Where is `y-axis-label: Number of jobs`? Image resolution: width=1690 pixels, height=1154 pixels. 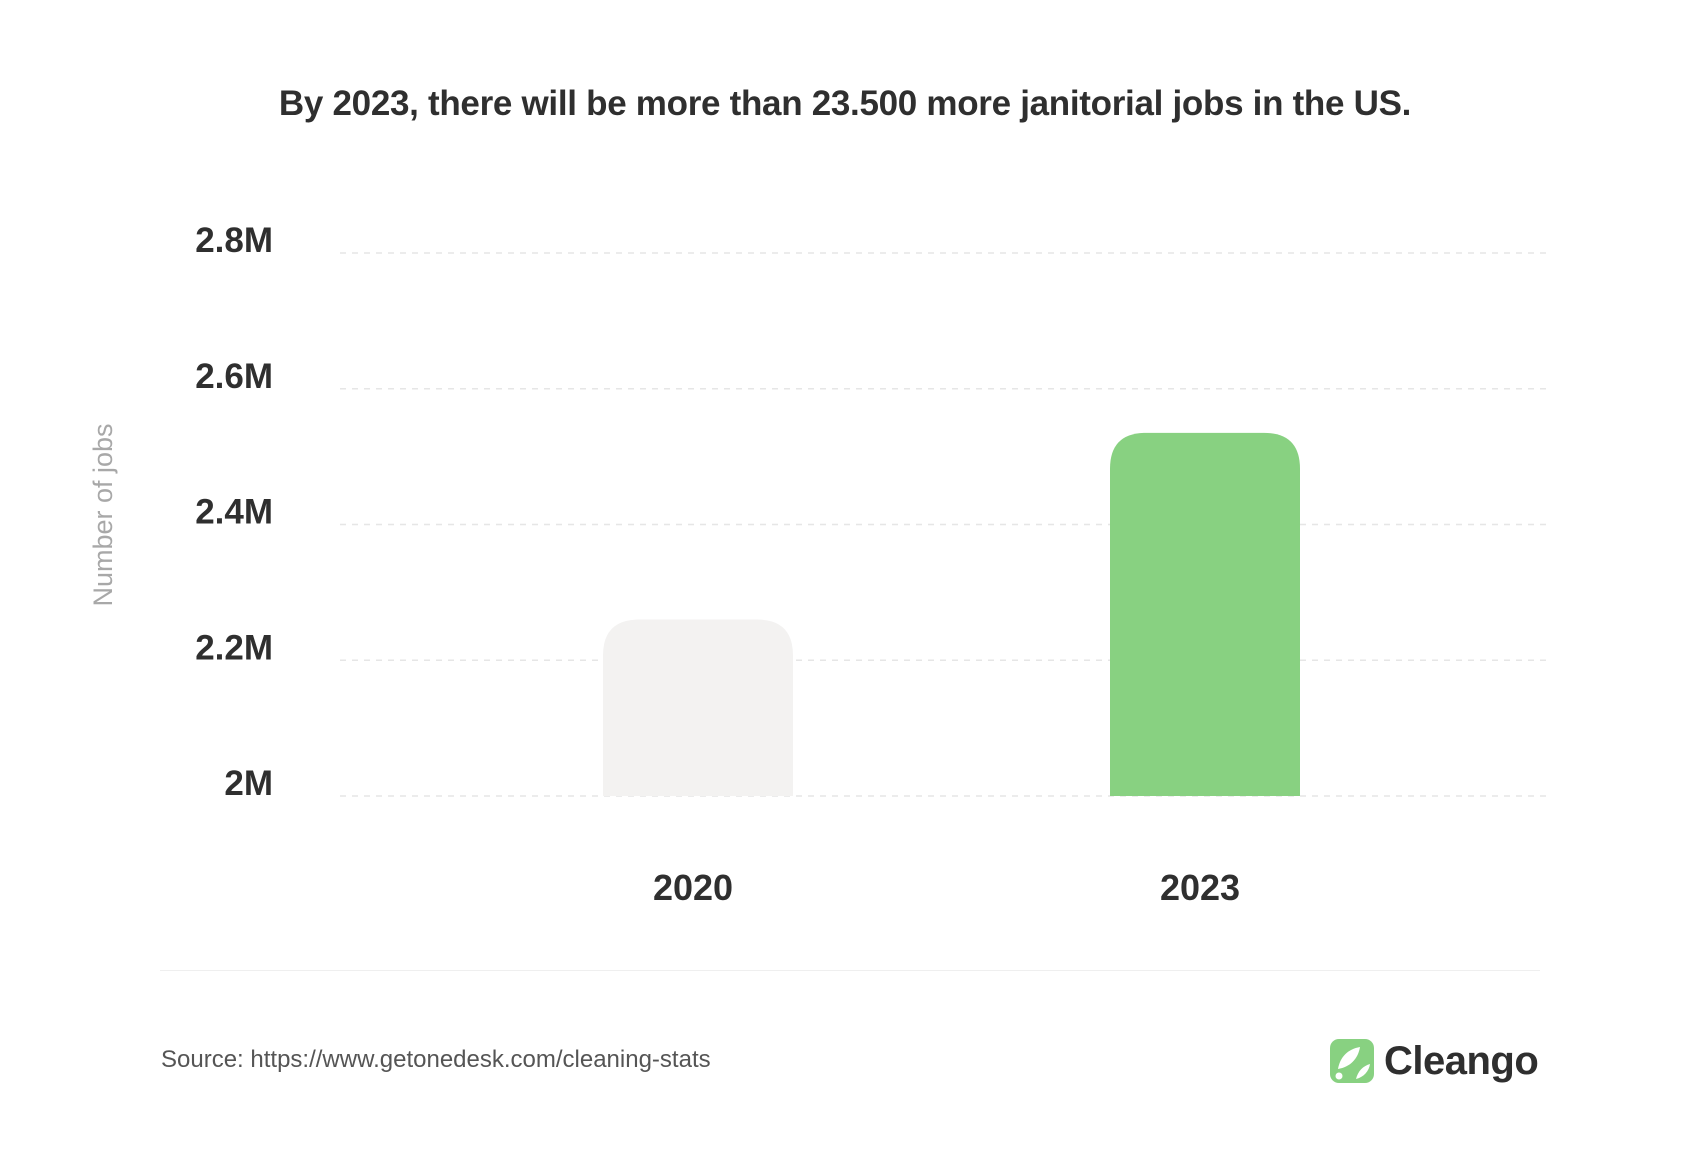 y-axis-label: Number of jobs is located at coordinates (103, 514).